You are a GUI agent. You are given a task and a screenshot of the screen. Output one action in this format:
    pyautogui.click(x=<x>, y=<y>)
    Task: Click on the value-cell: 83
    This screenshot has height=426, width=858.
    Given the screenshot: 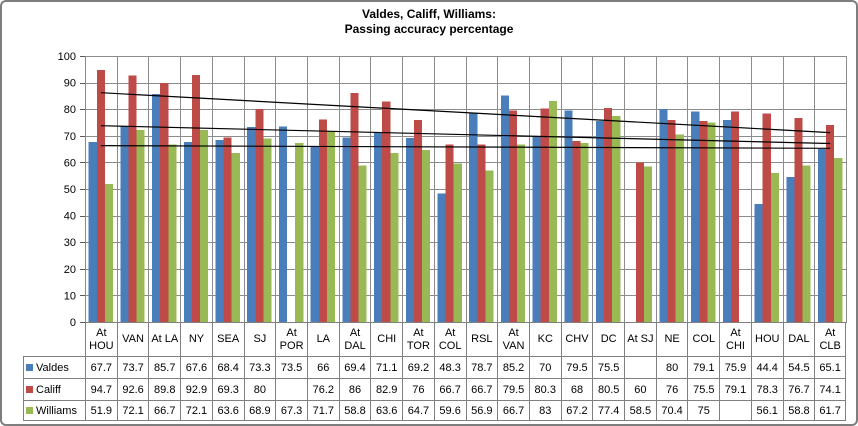 What is the action you would take?
    pyautogui.click(x=544, y=410)
    